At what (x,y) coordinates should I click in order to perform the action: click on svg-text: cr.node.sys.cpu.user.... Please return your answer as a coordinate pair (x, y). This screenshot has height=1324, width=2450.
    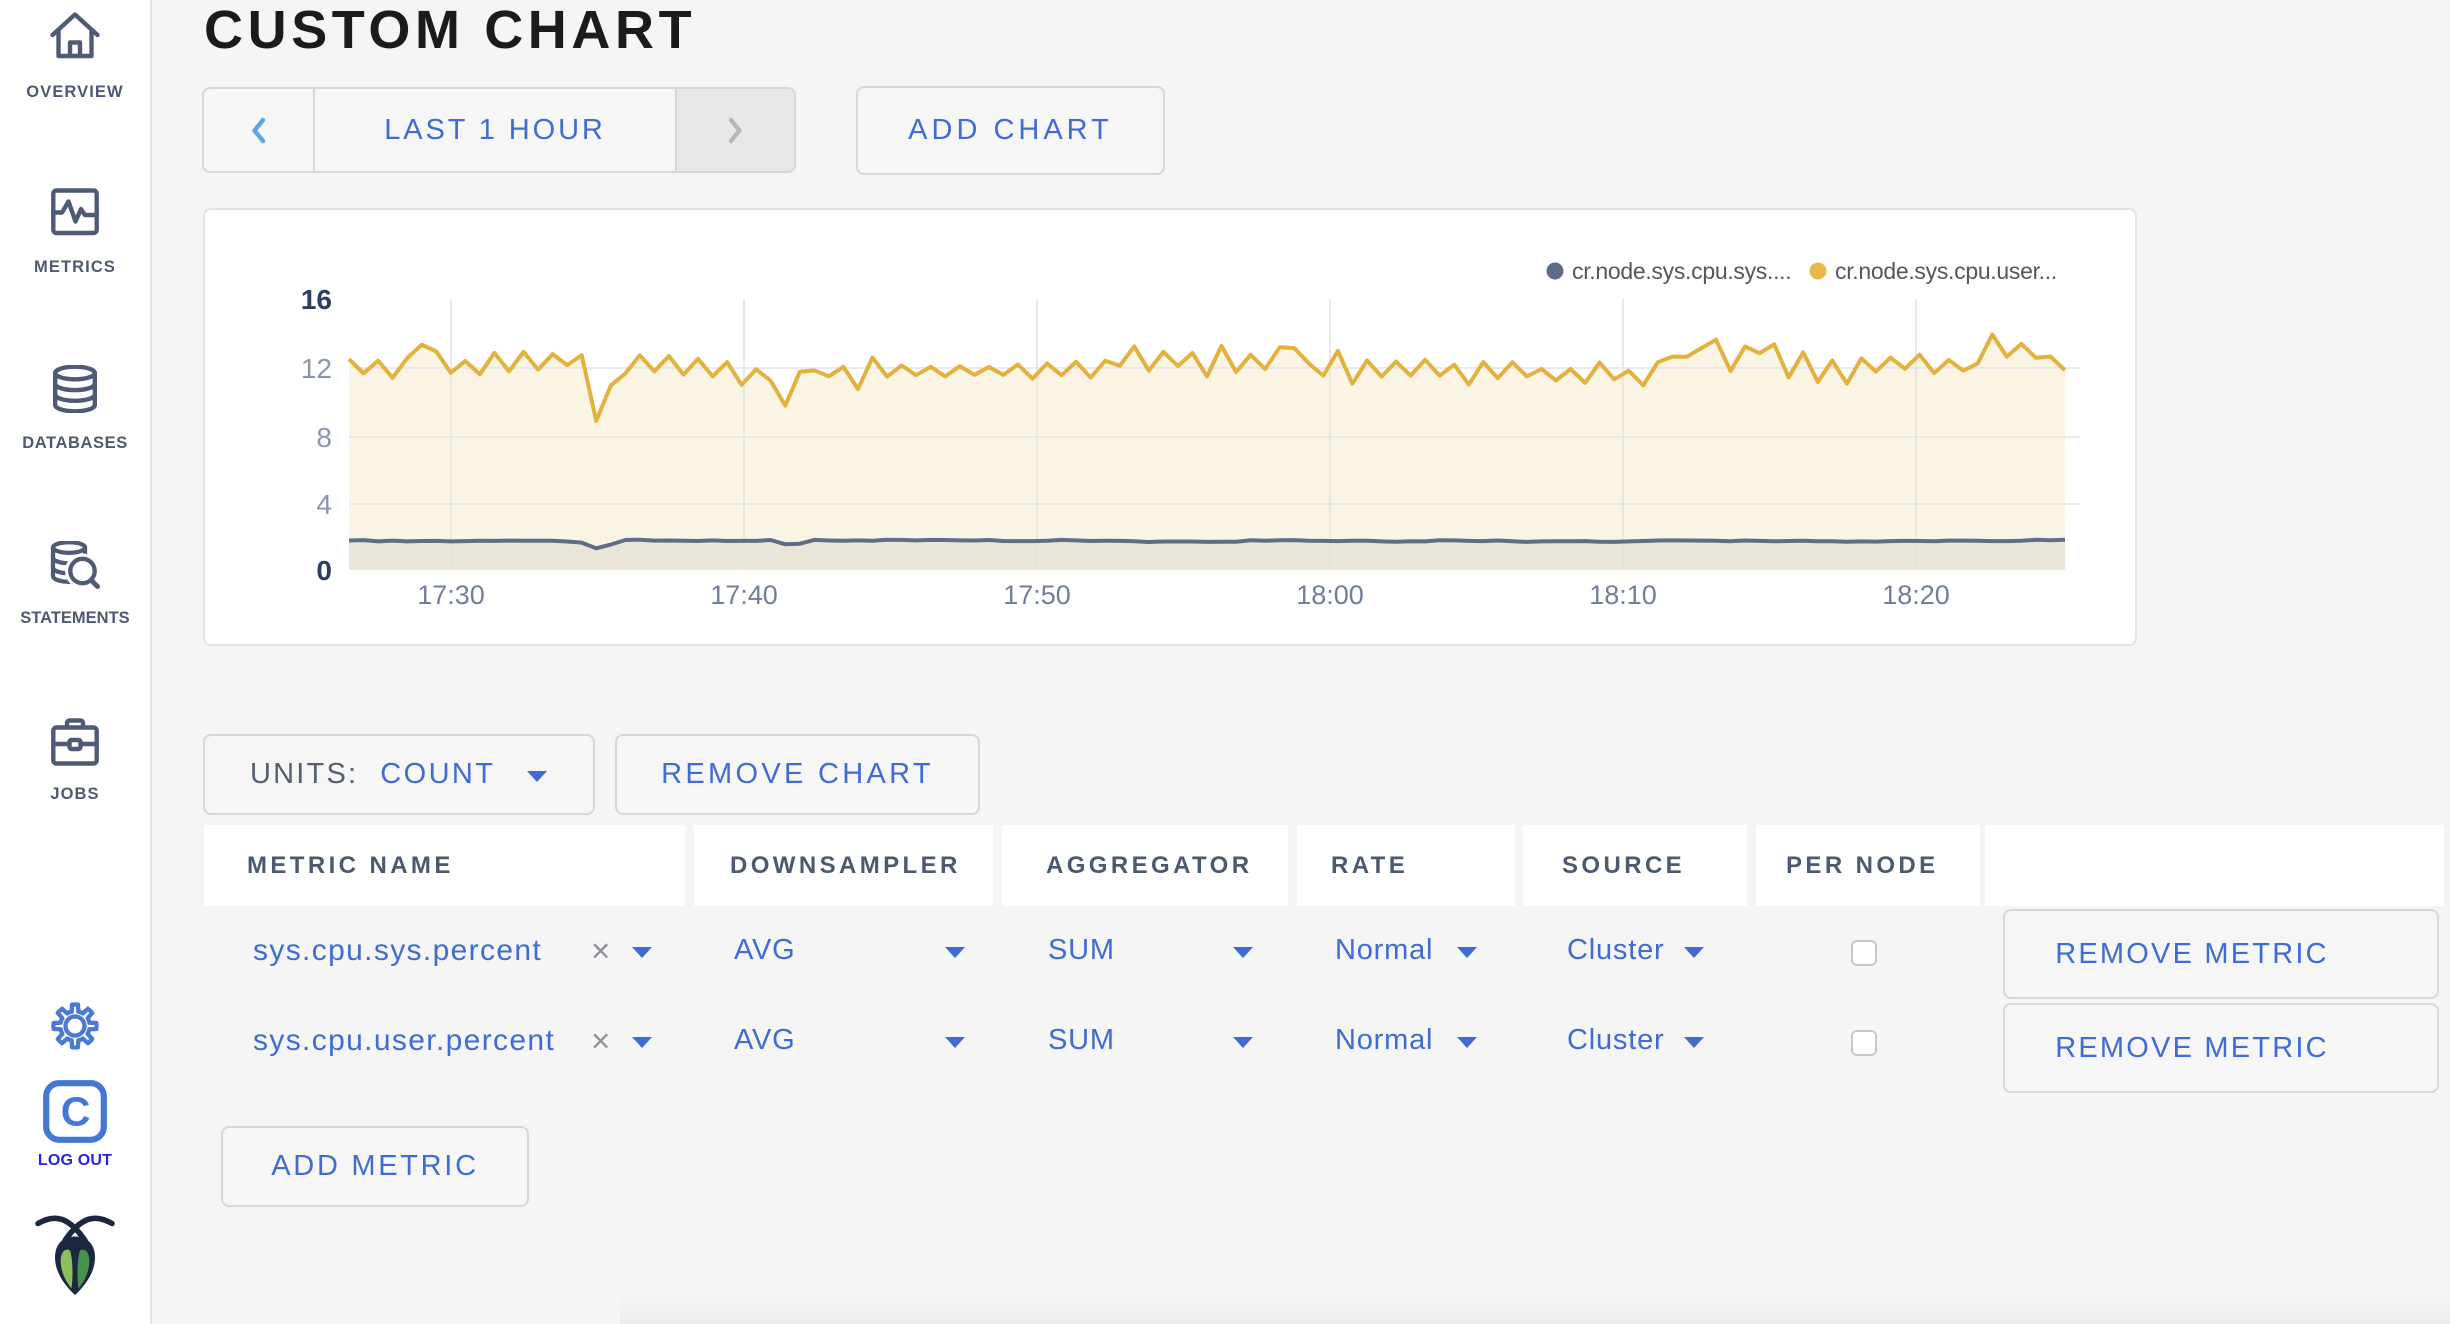
    Looking at the image, I should click on (1946, 271).